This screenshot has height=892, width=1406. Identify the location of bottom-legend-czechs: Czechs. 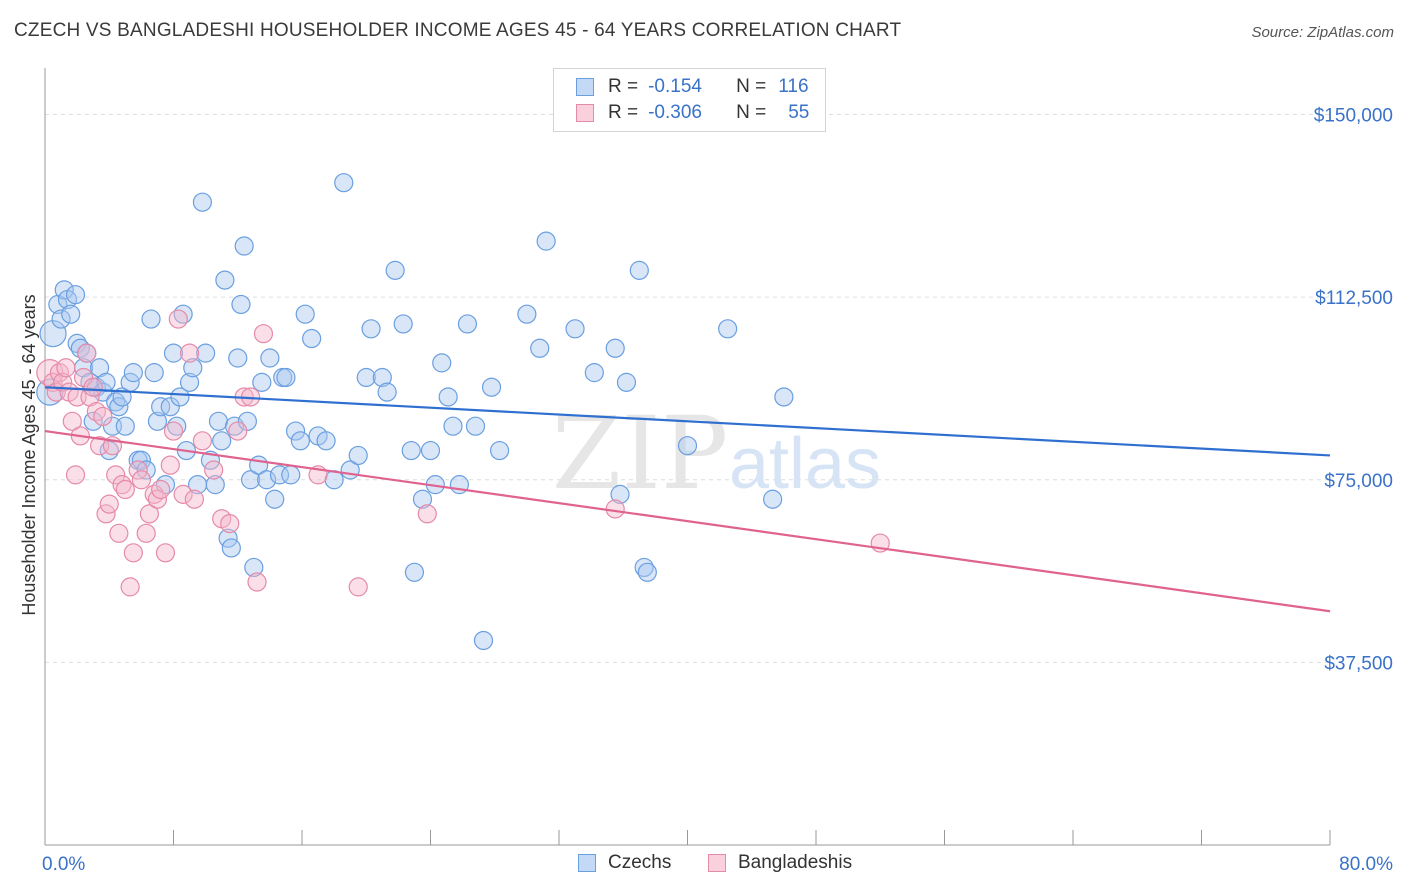
(624, 863).